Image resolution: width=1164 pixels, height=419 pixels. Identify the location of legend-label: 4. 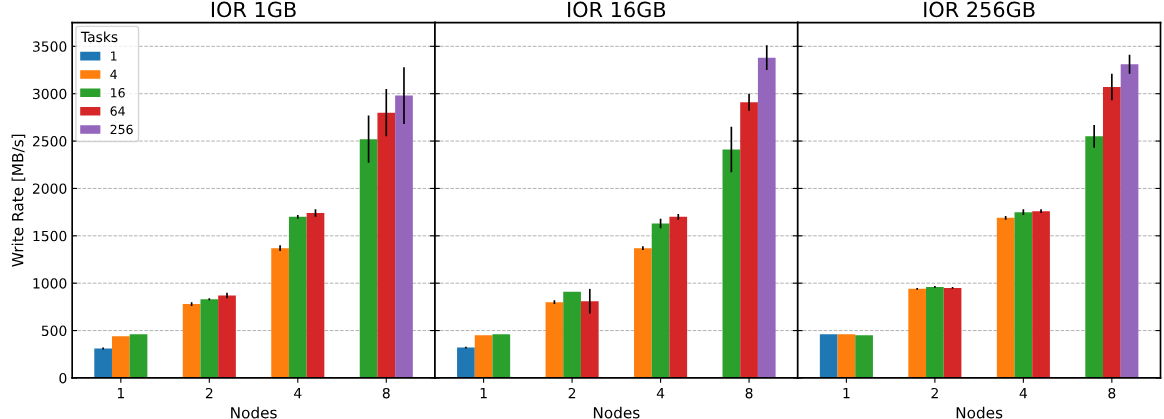
(113, 74).